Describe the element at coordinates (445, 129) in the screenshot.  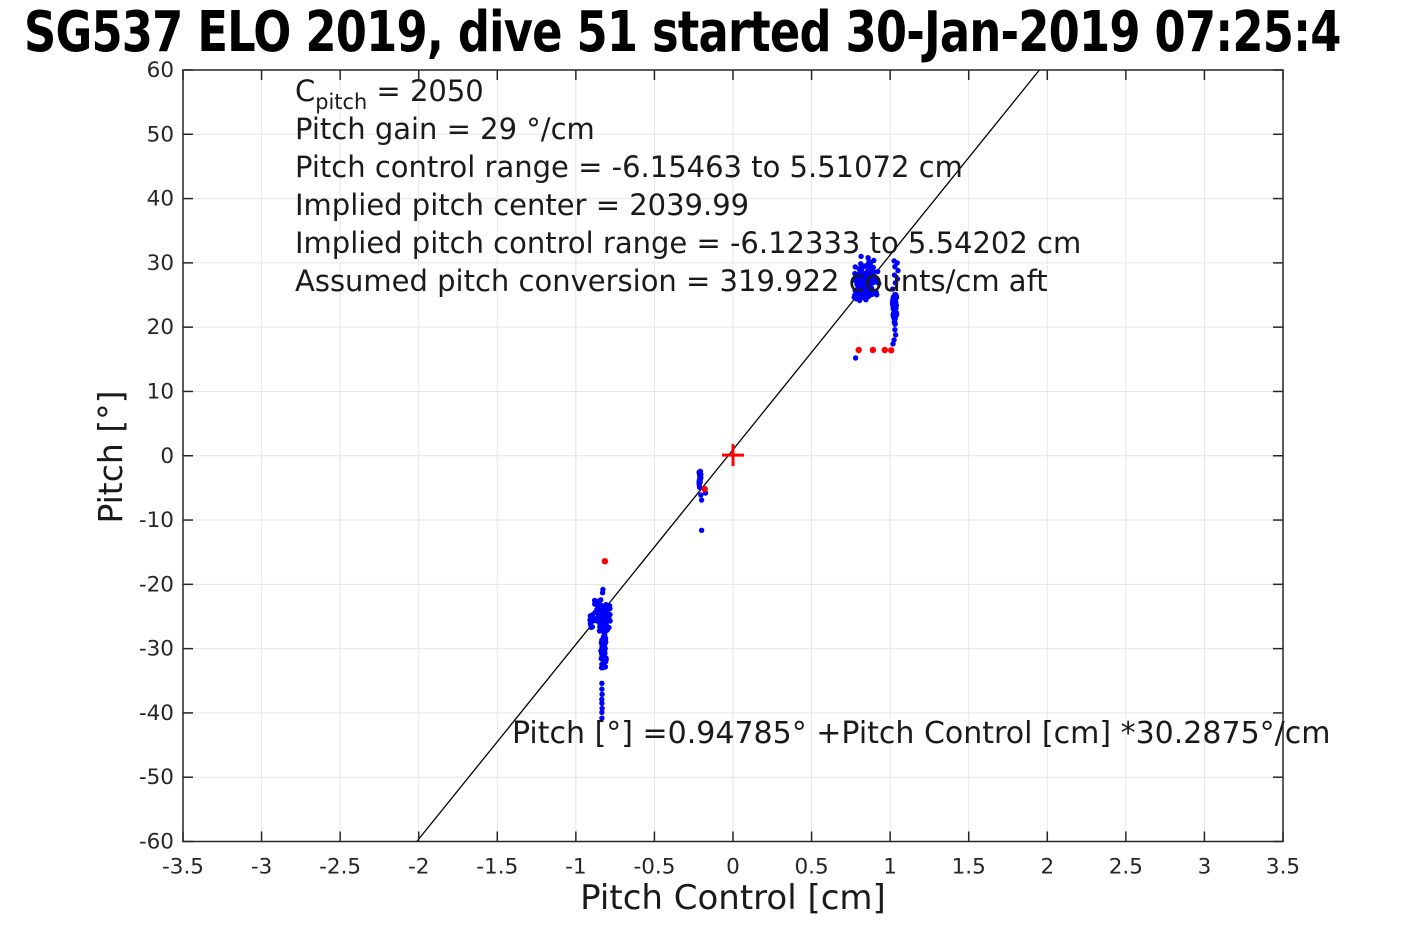
I see `annotation-line-pitch-gain: Pitch gain = 29 °/cm` at that location.